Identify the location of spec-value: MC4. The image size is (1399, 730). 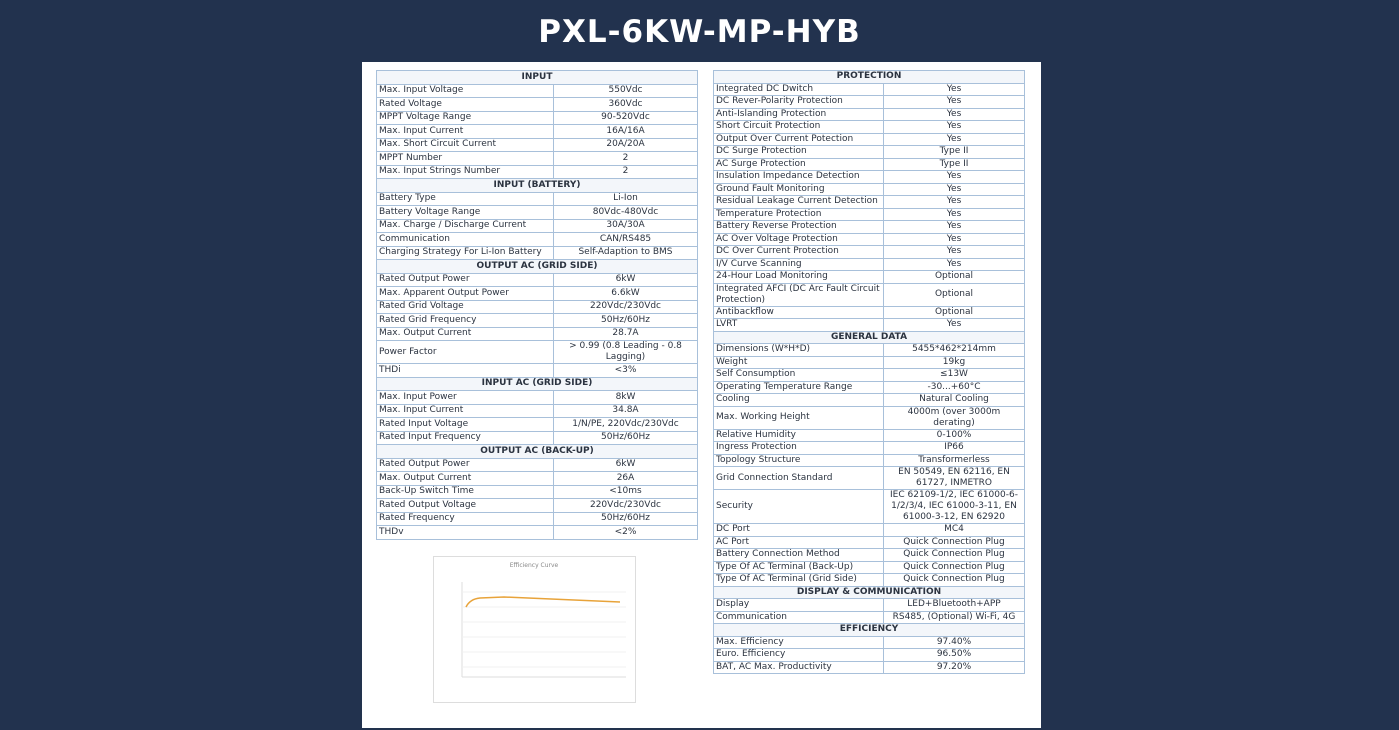
(954, 530).